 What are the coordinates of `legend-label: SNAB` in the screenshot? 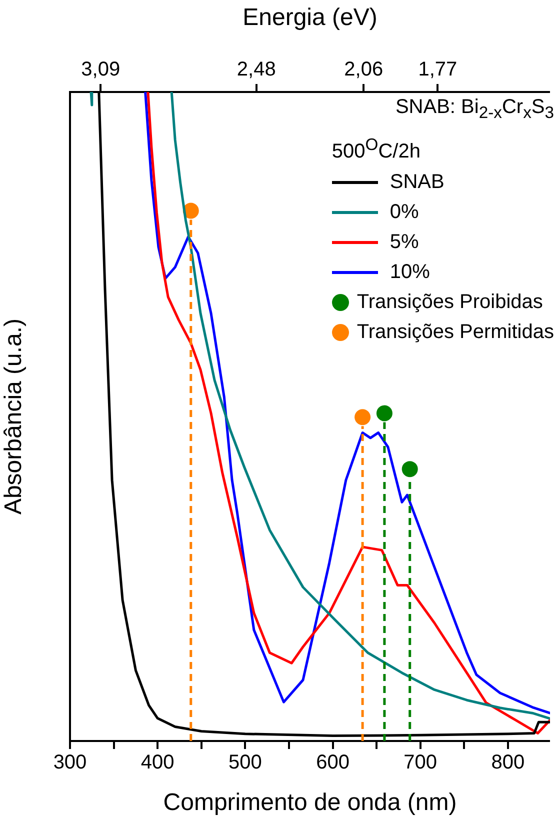 It's located at (417, 182).